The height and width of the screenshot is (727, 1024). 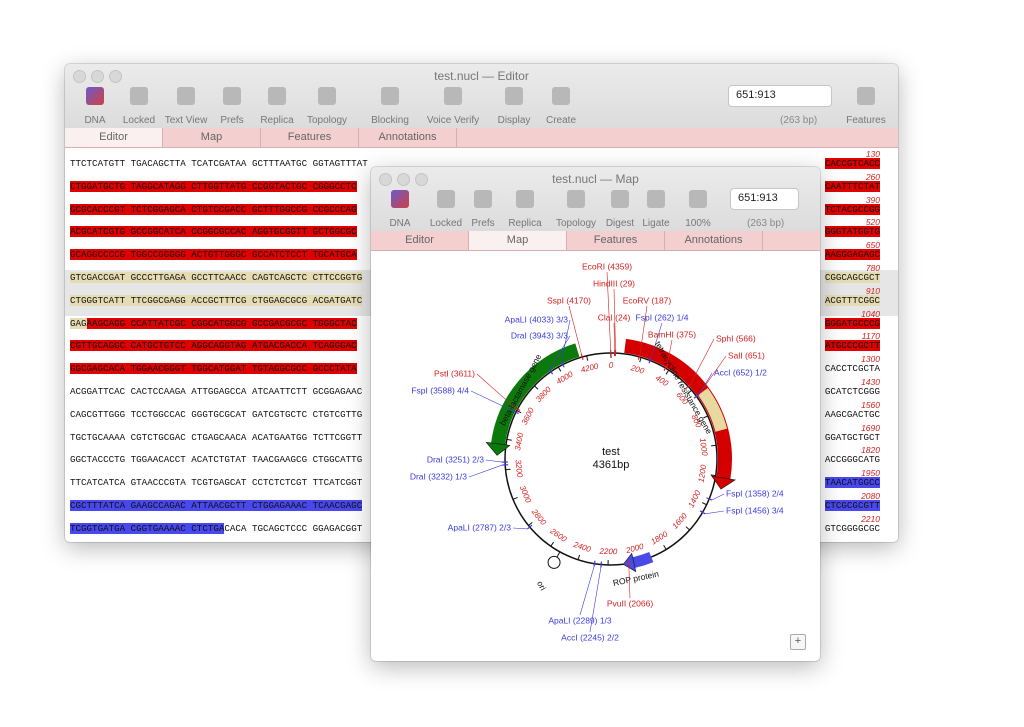 I want to click on length-text: (263 bp), so click(x=799, y=120).